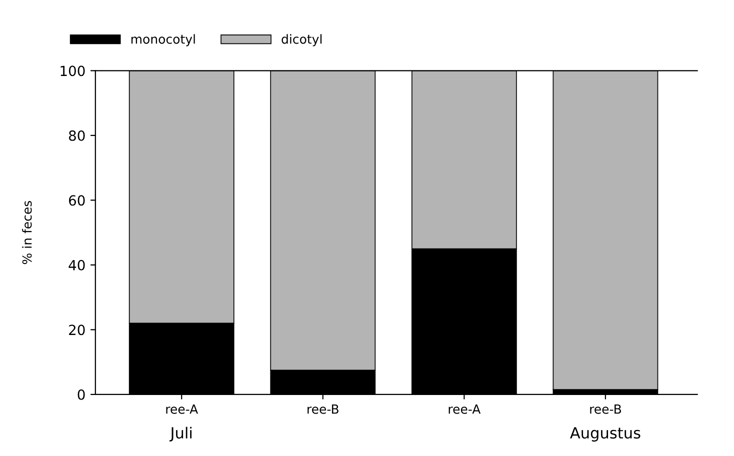  Describe the element at coordinates (72, 71) in the screenshot. I see `y-tick-label: 100` at that location.